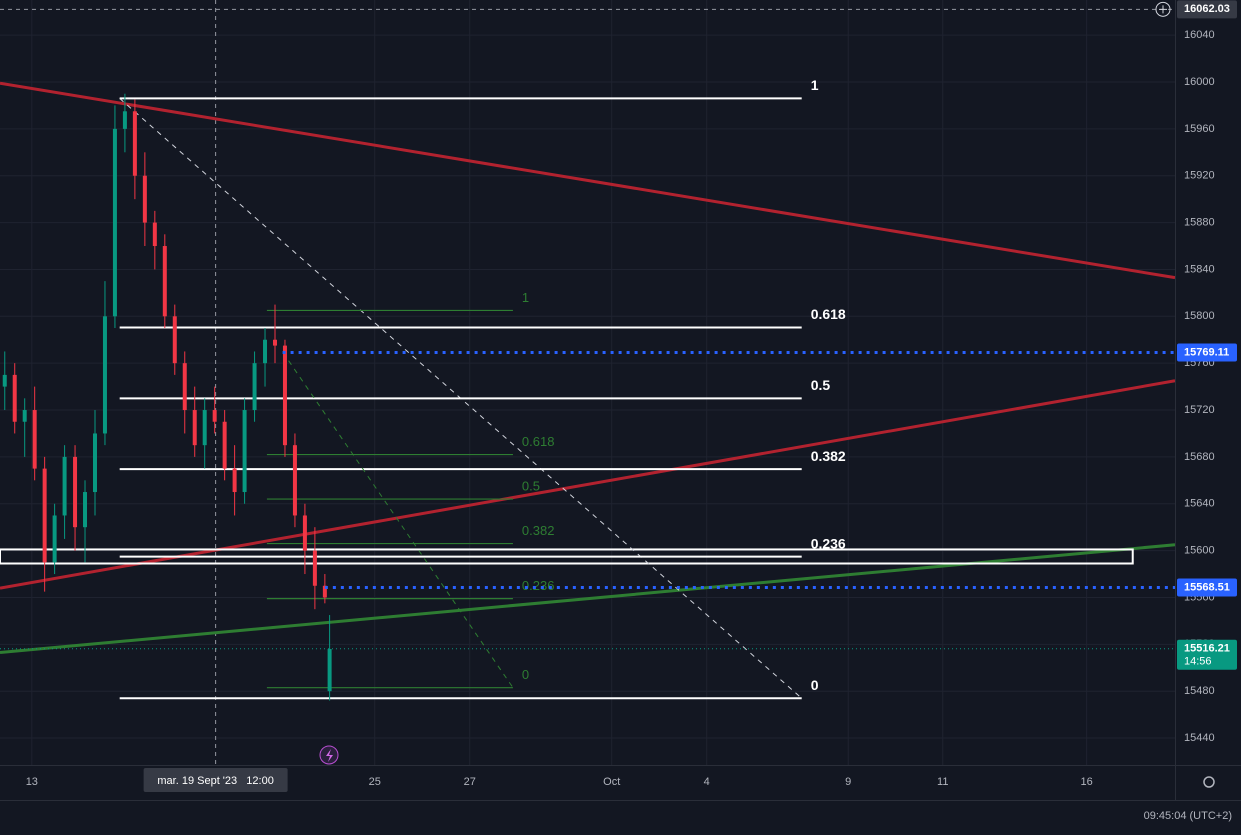 Image resolution: width=1241 pixels, height=835 pixels. What do you see at coordinates (1087, 782) in the screenshot?
I see `x-tick-label: 16` at bounding box center [1087, 782].